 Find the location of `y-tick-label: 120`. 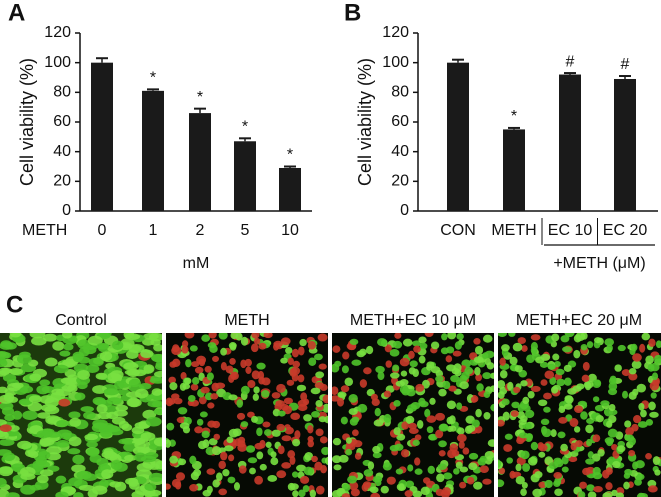

y-tick-label: 120 is located at coordinates (395, 32).